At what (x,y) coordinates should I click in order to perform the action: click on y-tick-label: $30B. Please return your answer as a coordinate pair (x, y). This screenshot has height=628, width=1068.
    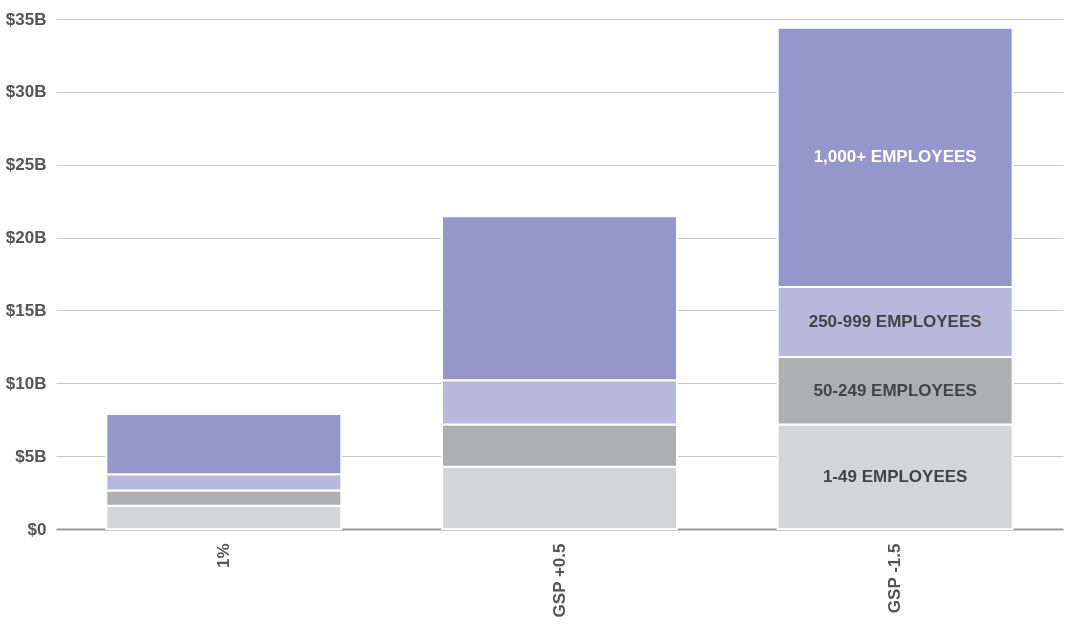
    Looking at the image, I should click on (26, 92).